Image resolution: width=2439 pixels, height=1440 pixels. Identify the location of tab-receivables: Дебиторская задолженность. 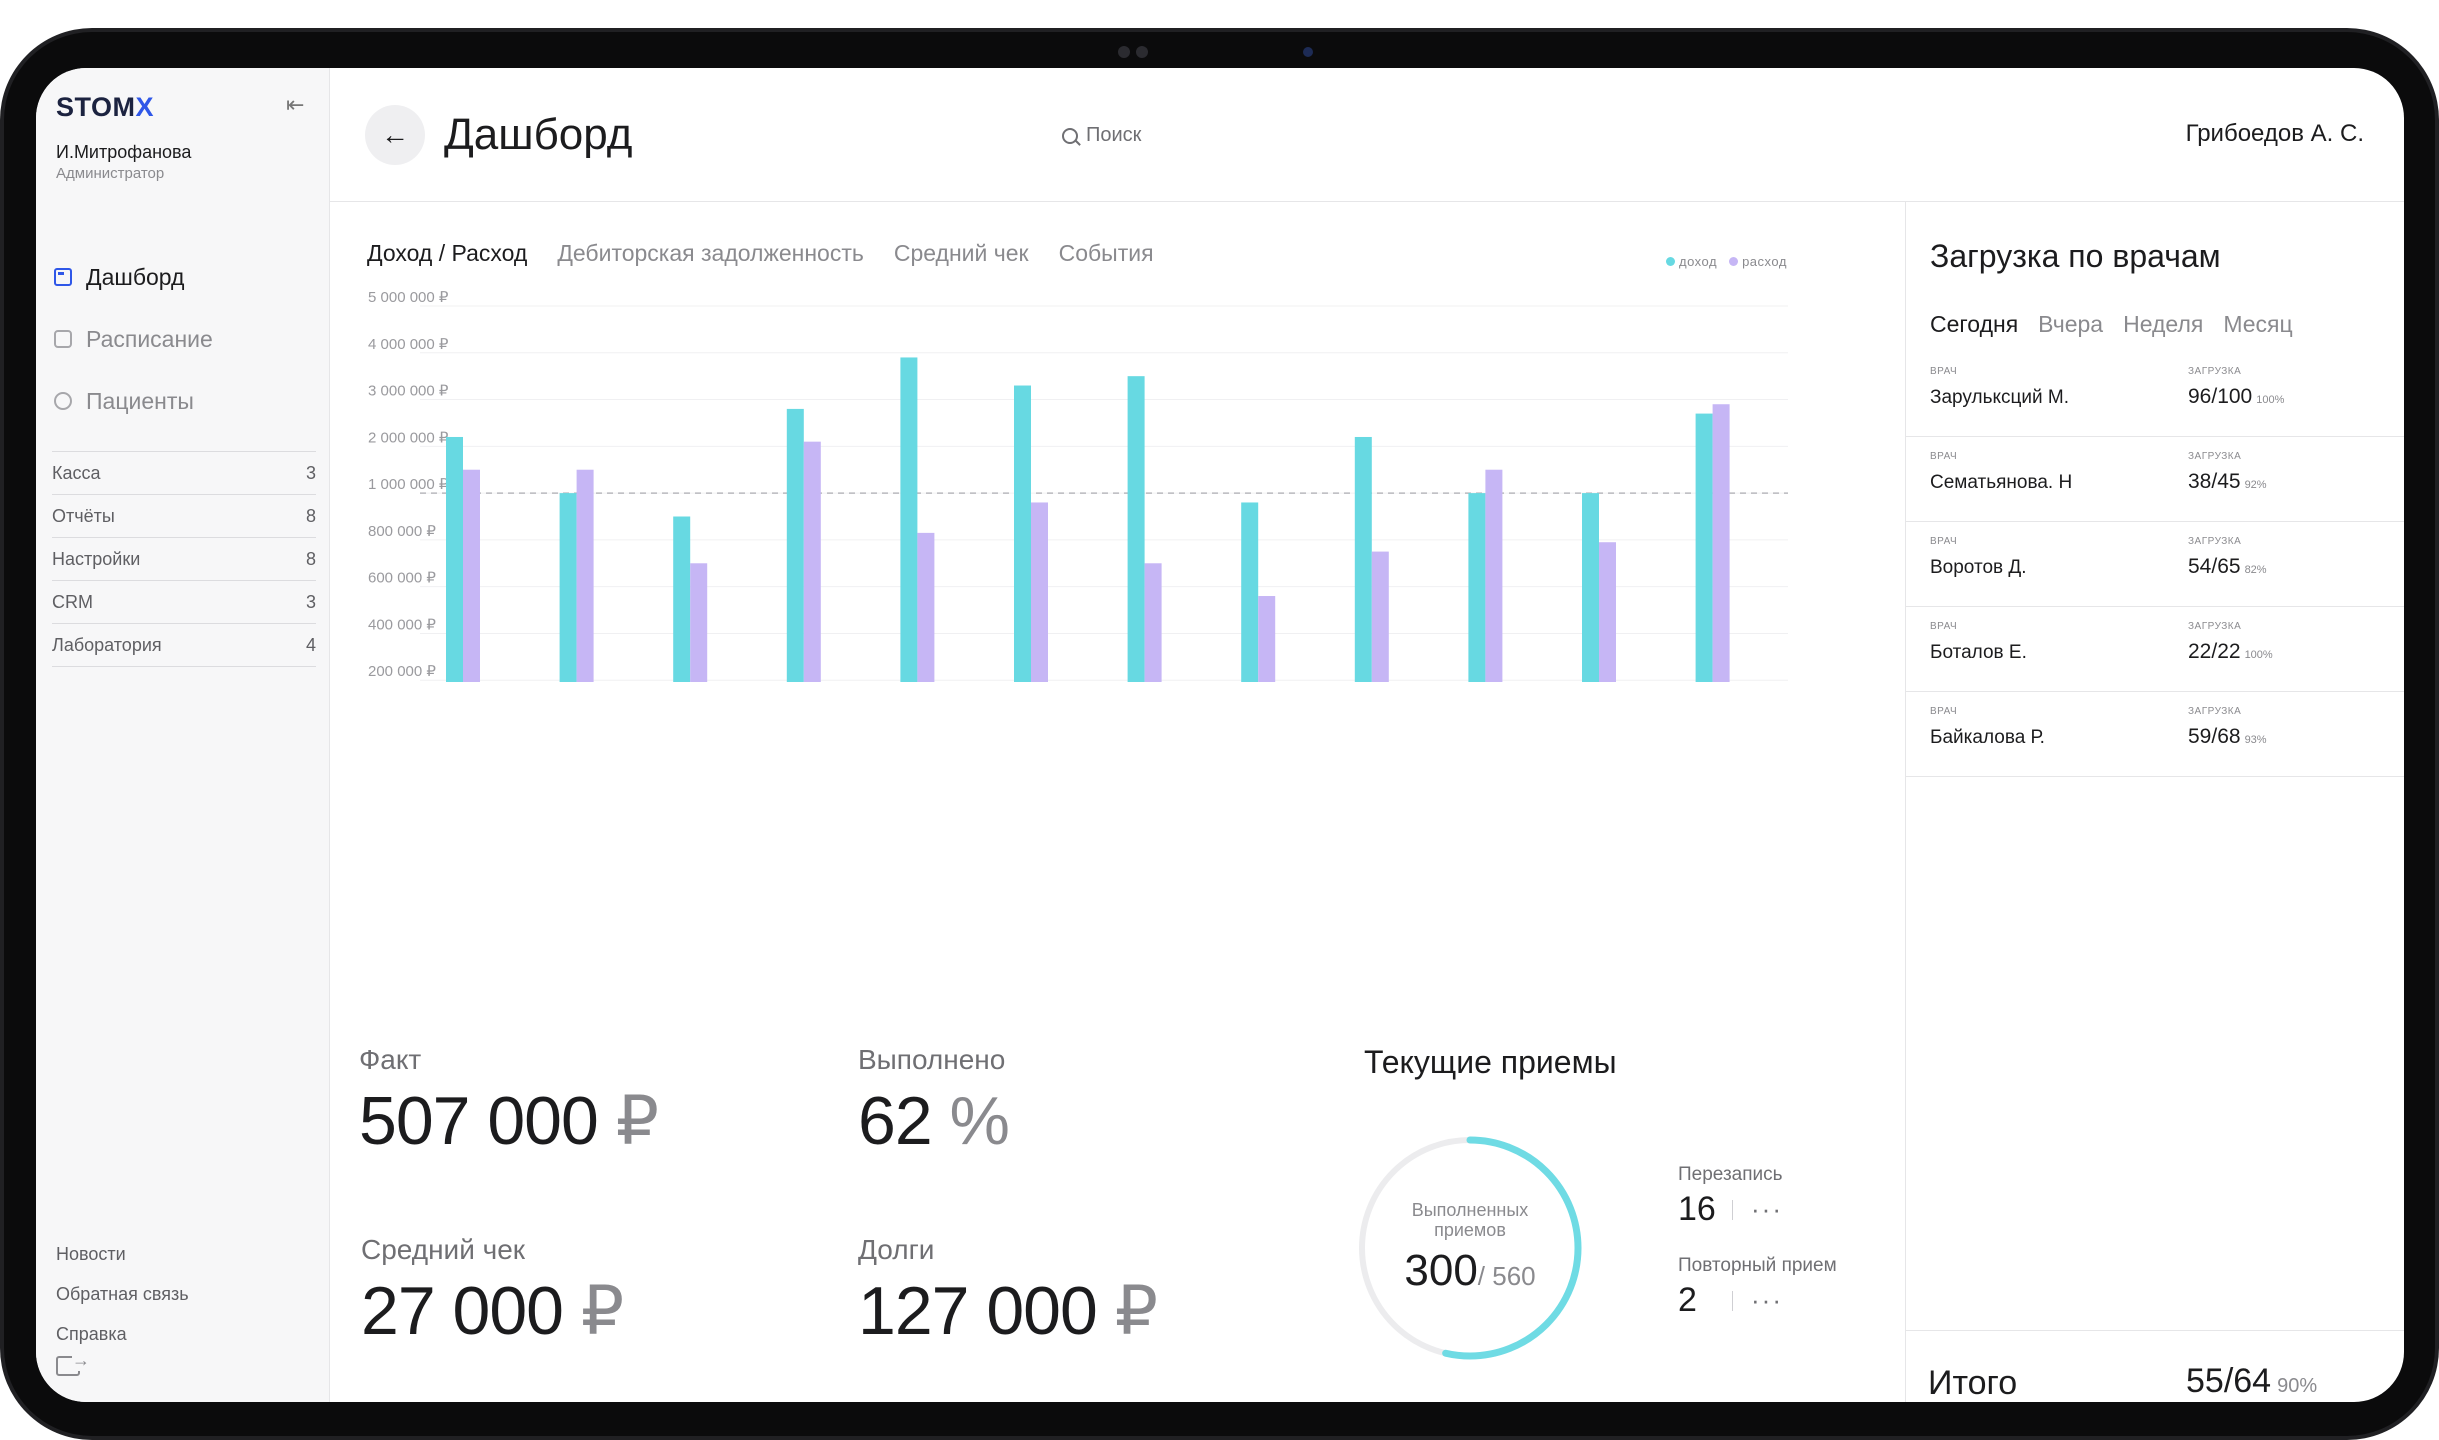
(710, 253).